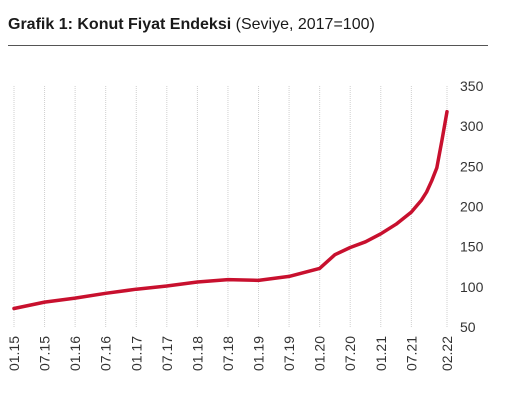 The width and height of the screenshot is (505, 412). Describe the element at coordinates (472, 166) in the screenshot. I see `y-tick-label: 250` at that location.